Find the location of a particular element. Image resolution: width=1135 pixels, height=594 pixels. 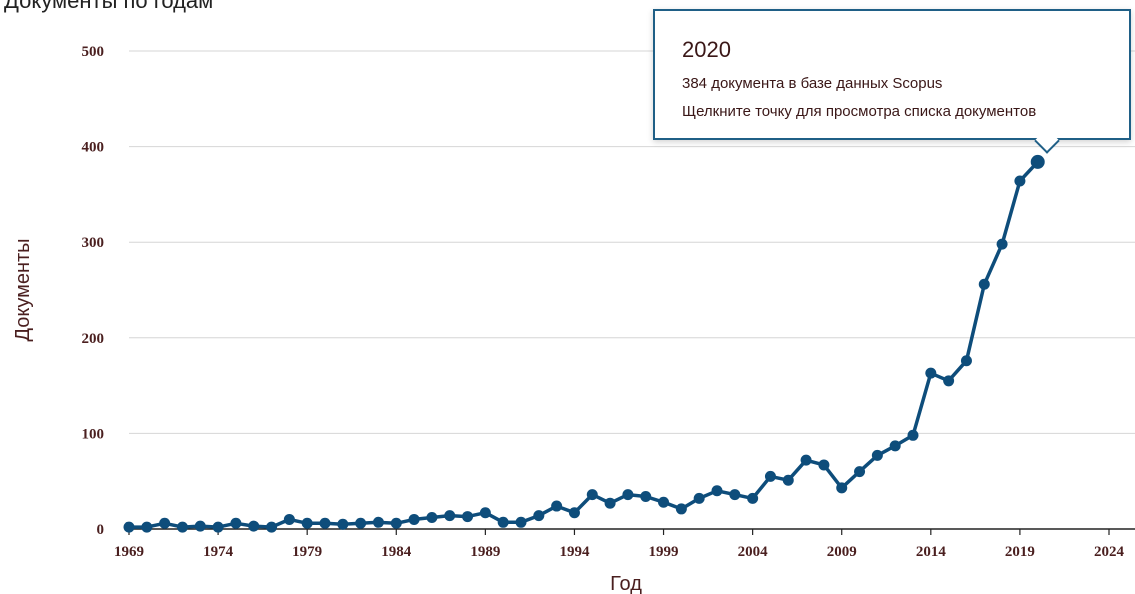

chart-title: Документы по годам is located at coordinates (109, 6).